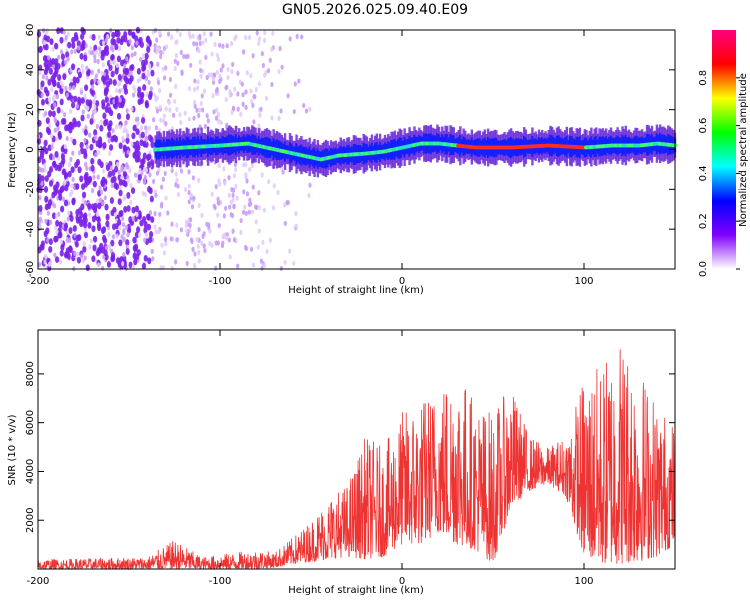  I want to click on x-tick-label: -100, so click(220, 581).